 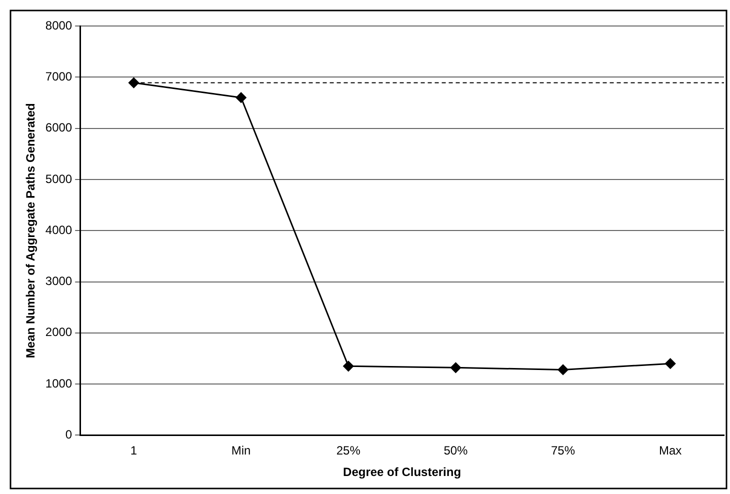 I want to click on x-tick-label: 25%, so click(x=348, y=451).